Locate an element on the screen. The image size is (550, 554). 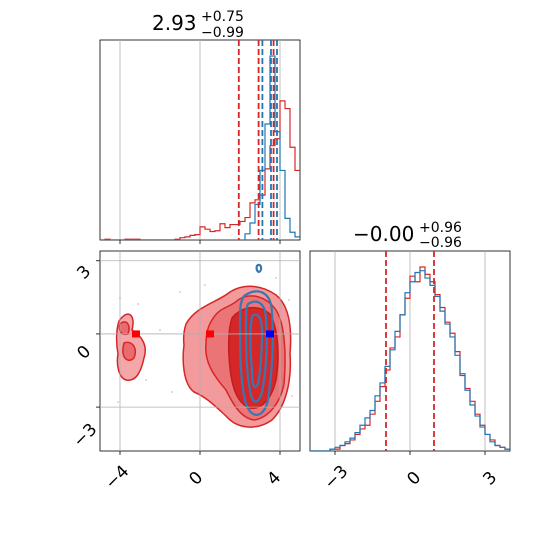
right-xtick-1: 0 is located at coordinates (414, 479).